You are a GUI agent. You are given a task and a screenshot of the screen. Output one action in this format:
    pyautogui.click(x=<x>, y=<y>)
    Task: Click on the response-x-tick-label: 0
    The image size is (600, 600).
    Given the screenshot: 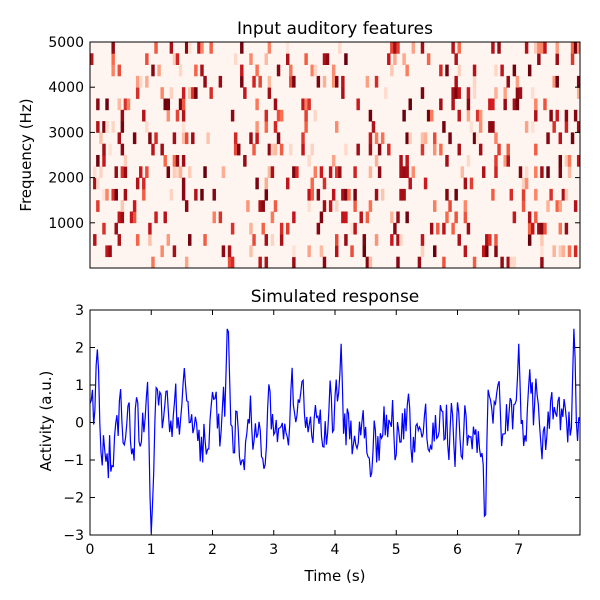 What is the action you would take?
    pyautogui.click(x=90, y=550)
    